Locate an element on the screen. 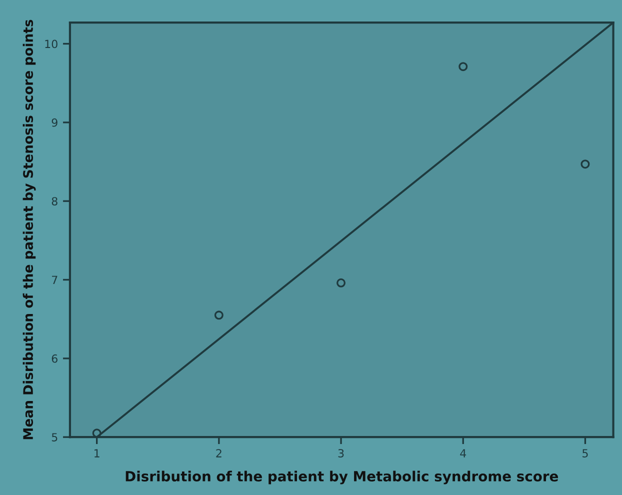 The height and width of the screenshot is (495, 622). x-tick-label: 5 is located at coordinates (585, 453).